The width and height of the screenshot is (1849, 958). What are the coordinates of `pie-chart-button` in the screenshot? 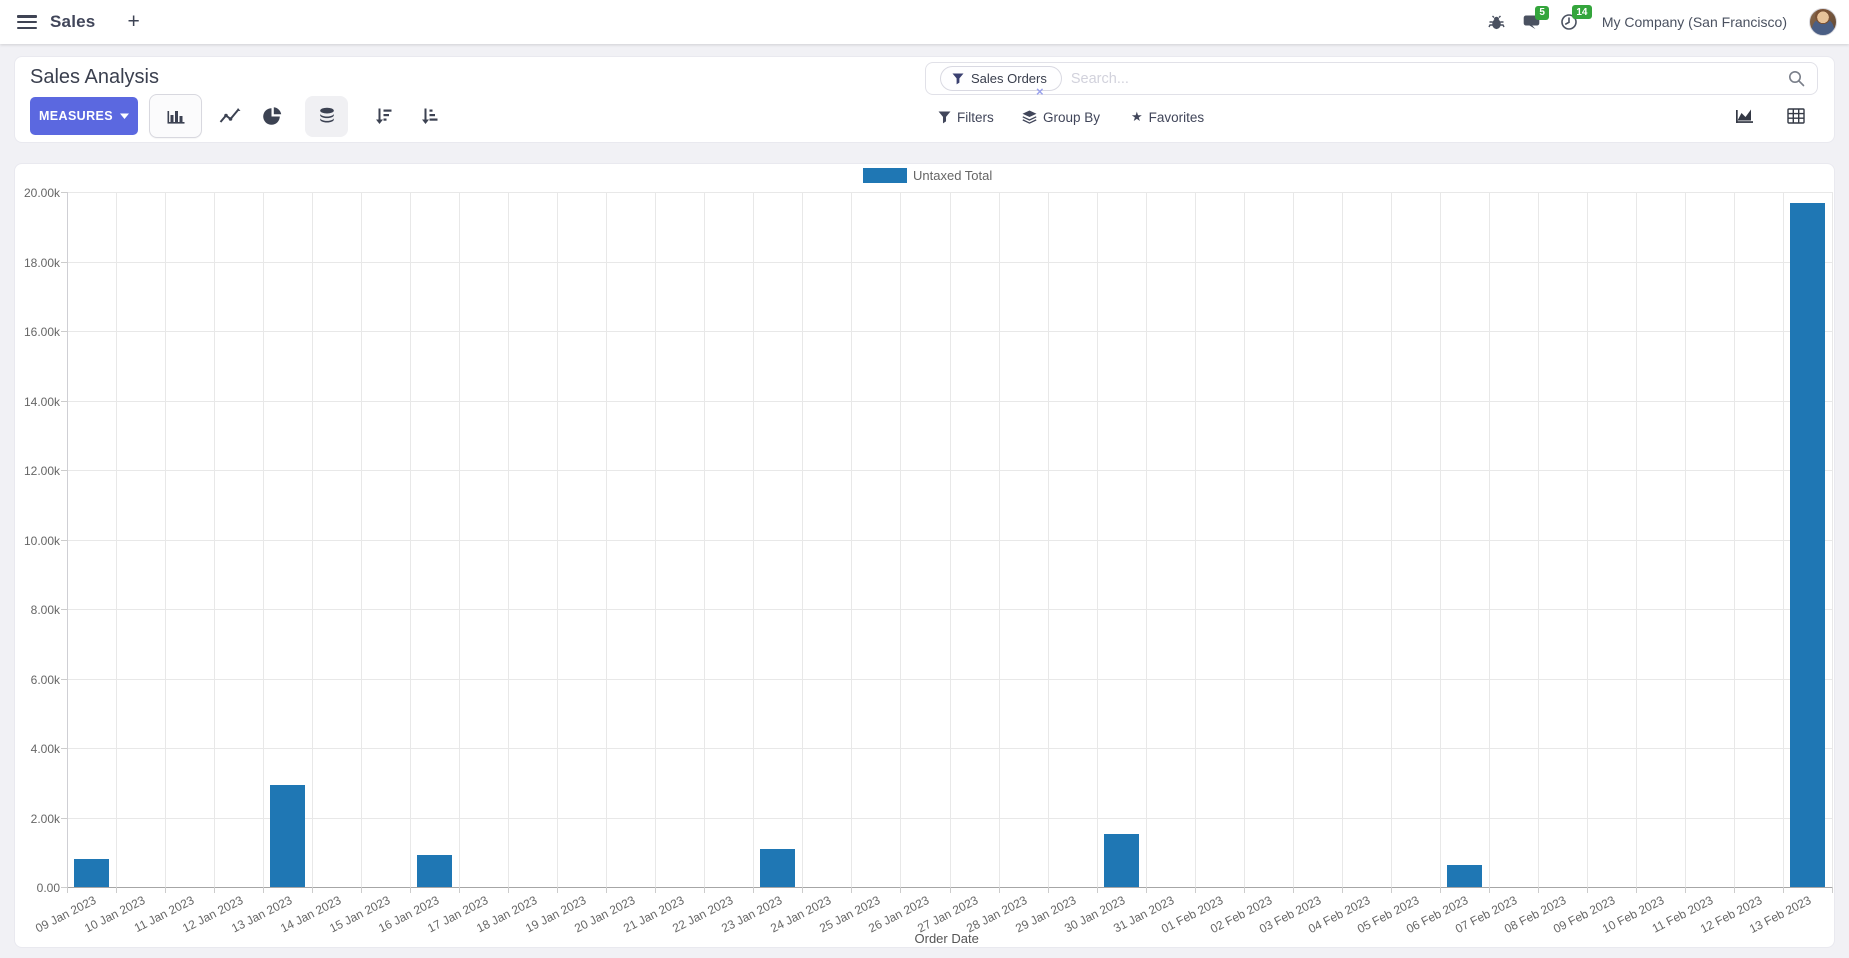 It's located at (272, 116).